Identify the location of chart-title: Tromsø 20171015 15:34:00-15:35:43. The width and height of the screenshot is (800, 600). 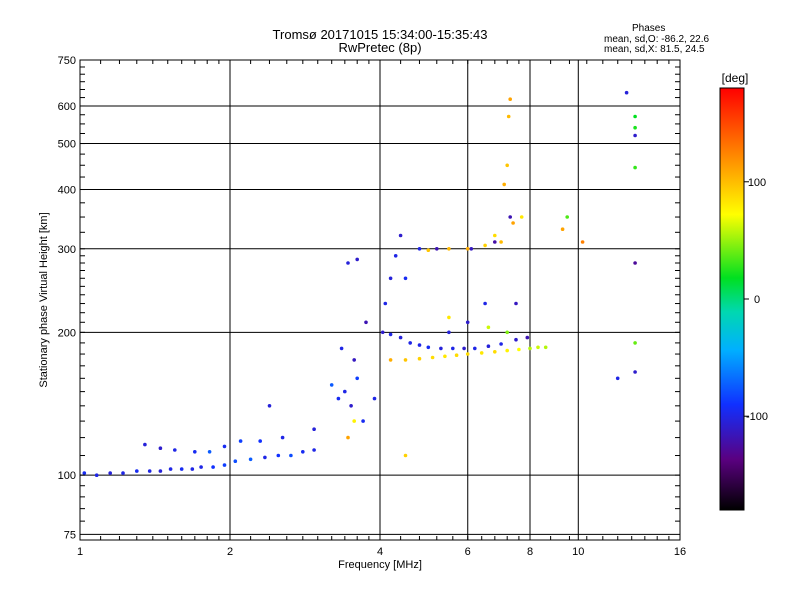
(380, 34).